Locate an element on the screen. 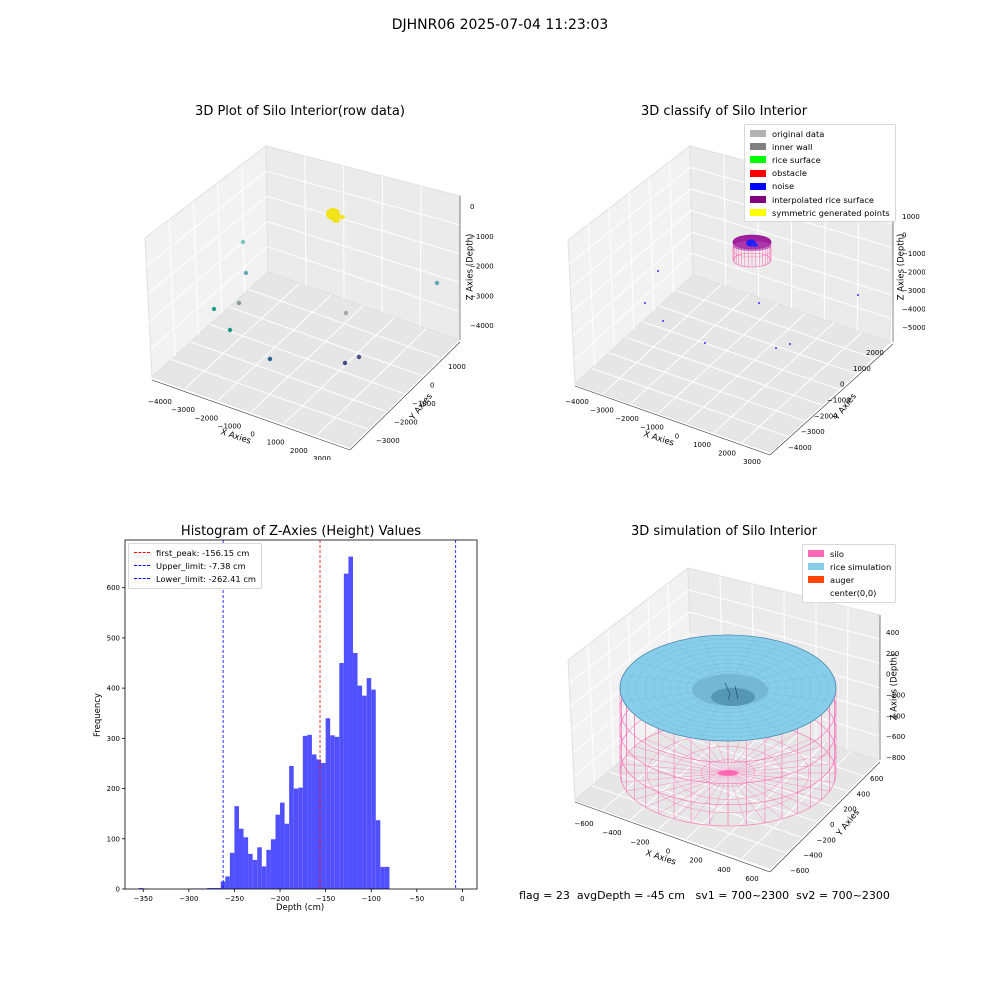 This screenshot has height=1000, width=1000. histogram-legend-entry: Lower_limit: -262.41 cm is located at coordinates (195, 578).